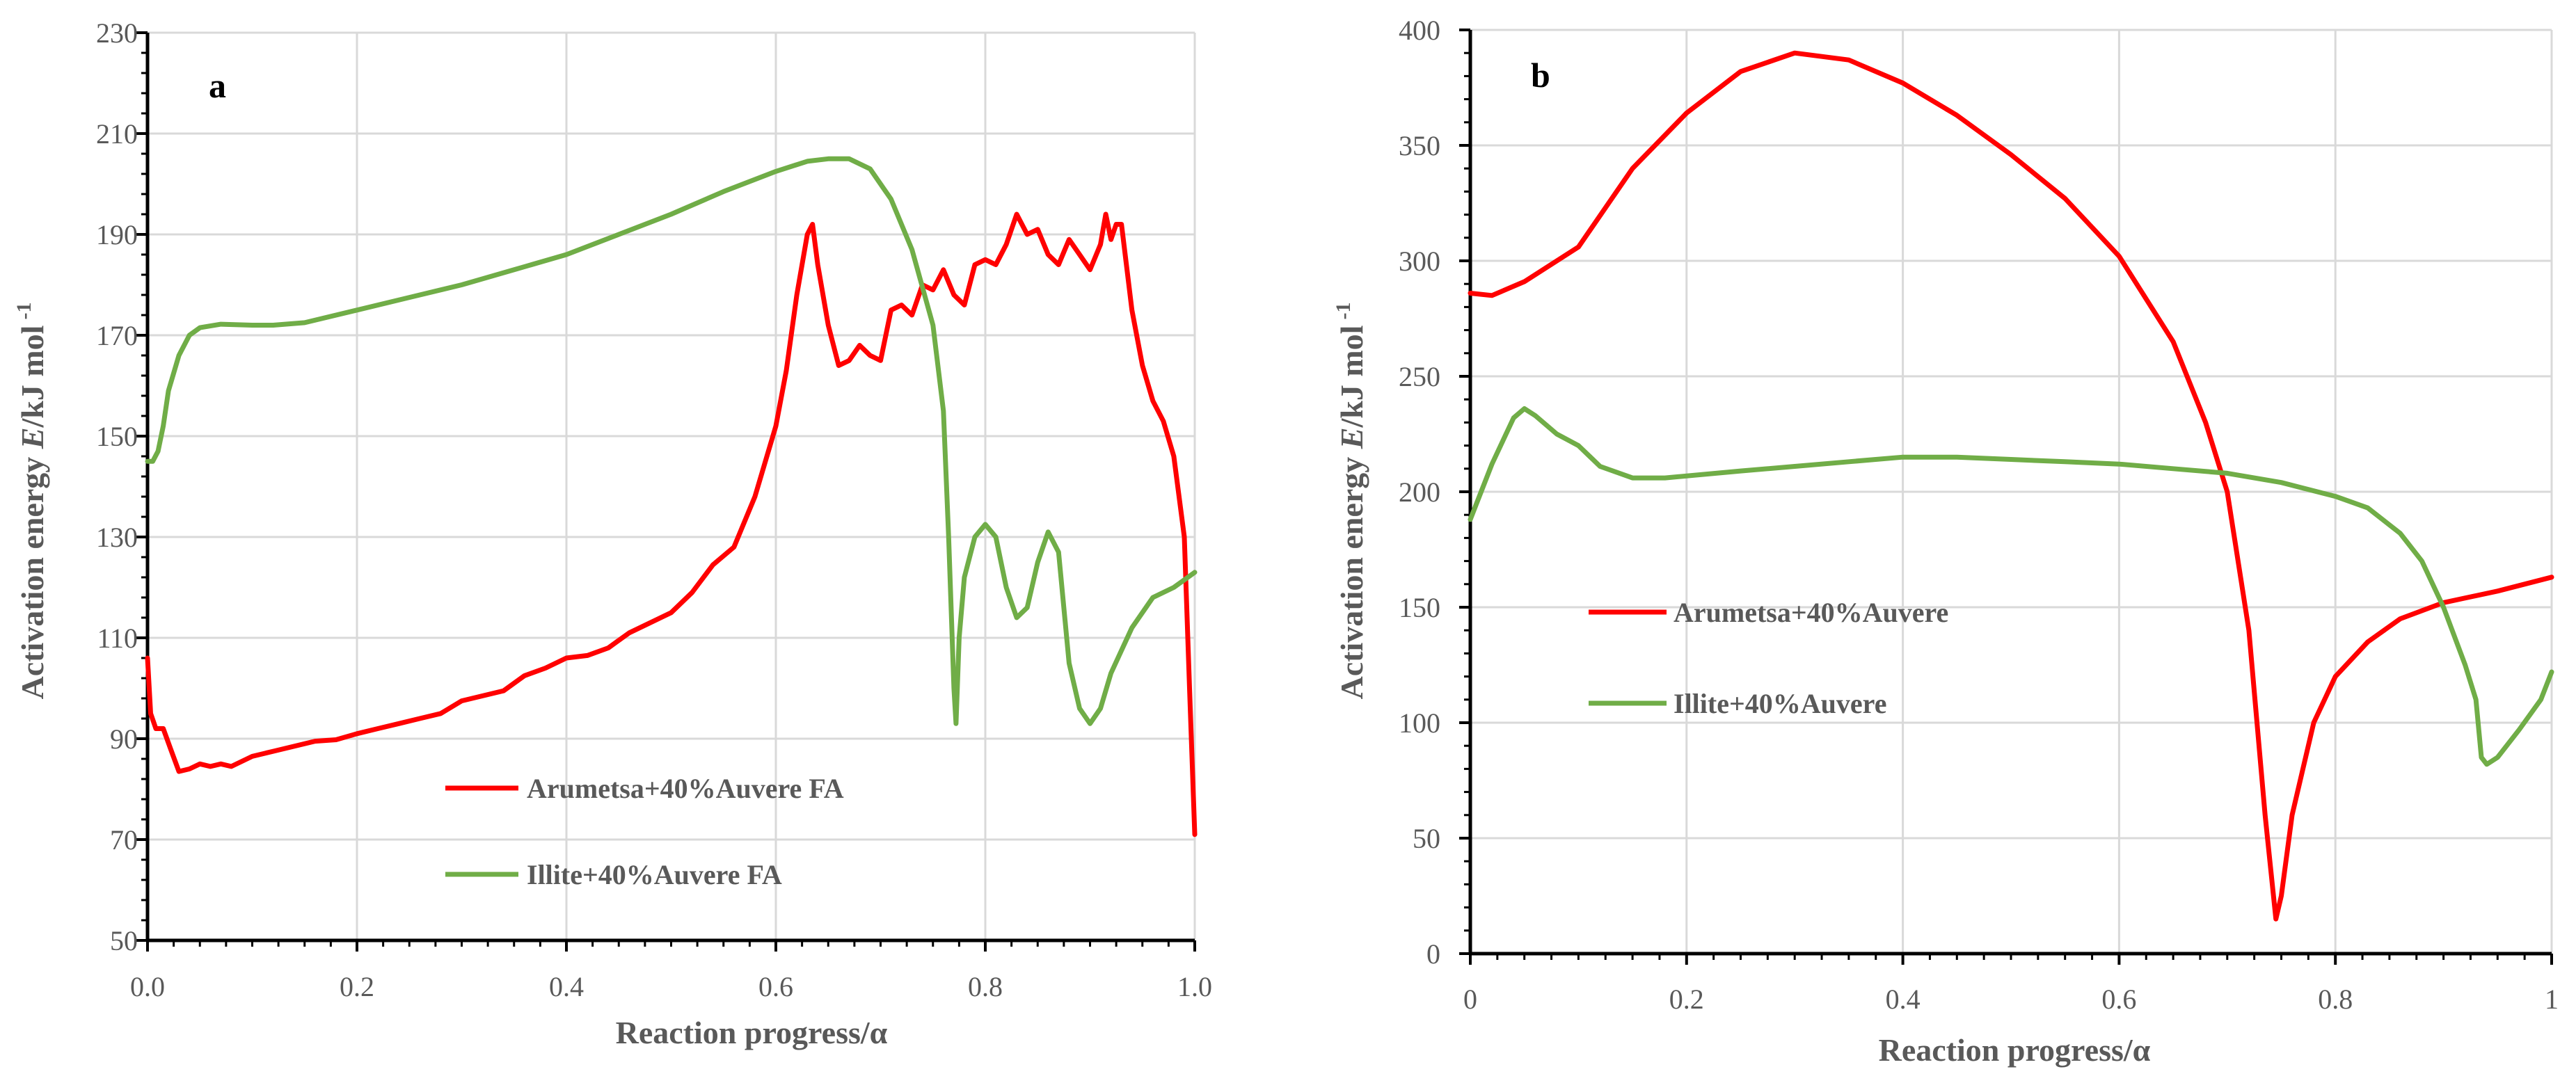 The height and width of the screenshot is (1083, 2576). What do you see at coordinates (1419, 377) in the screenshot?
I see `y-tick-label-b: 250` at bounding box center [1419, 377].